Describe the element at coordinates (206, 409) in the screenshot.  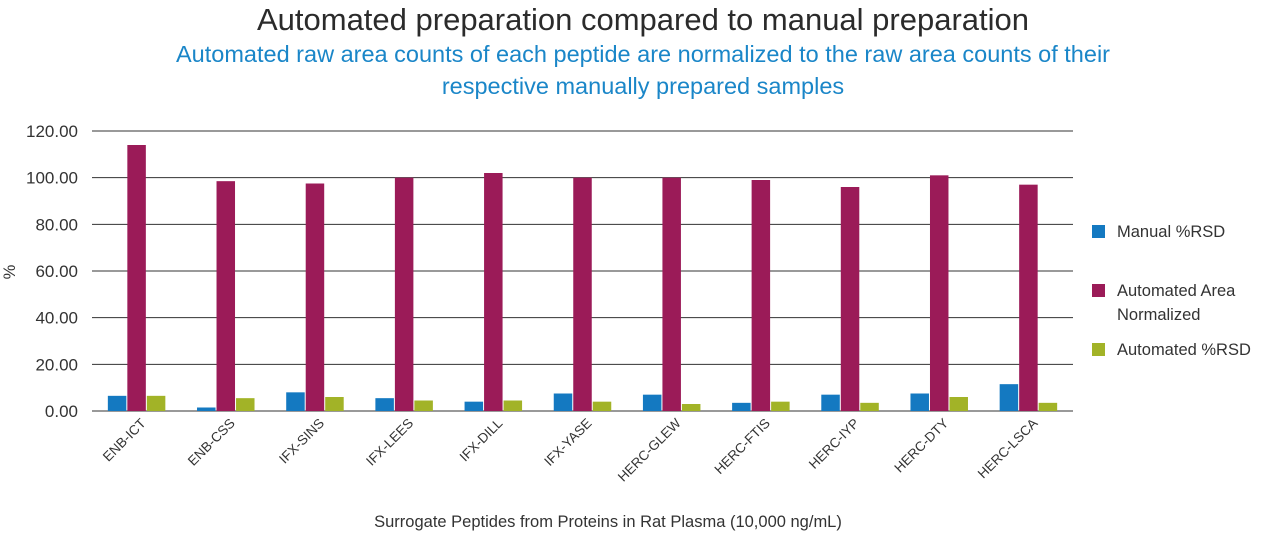
I see `bar-1-enb-css` at that location.